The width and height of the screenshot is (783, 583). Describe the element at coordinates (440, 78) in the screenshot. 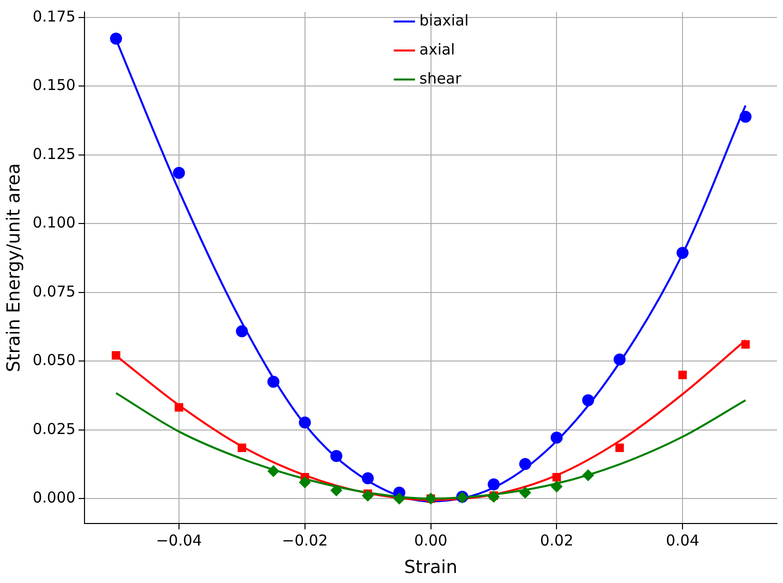

I see `legend-label: shear` at that location.